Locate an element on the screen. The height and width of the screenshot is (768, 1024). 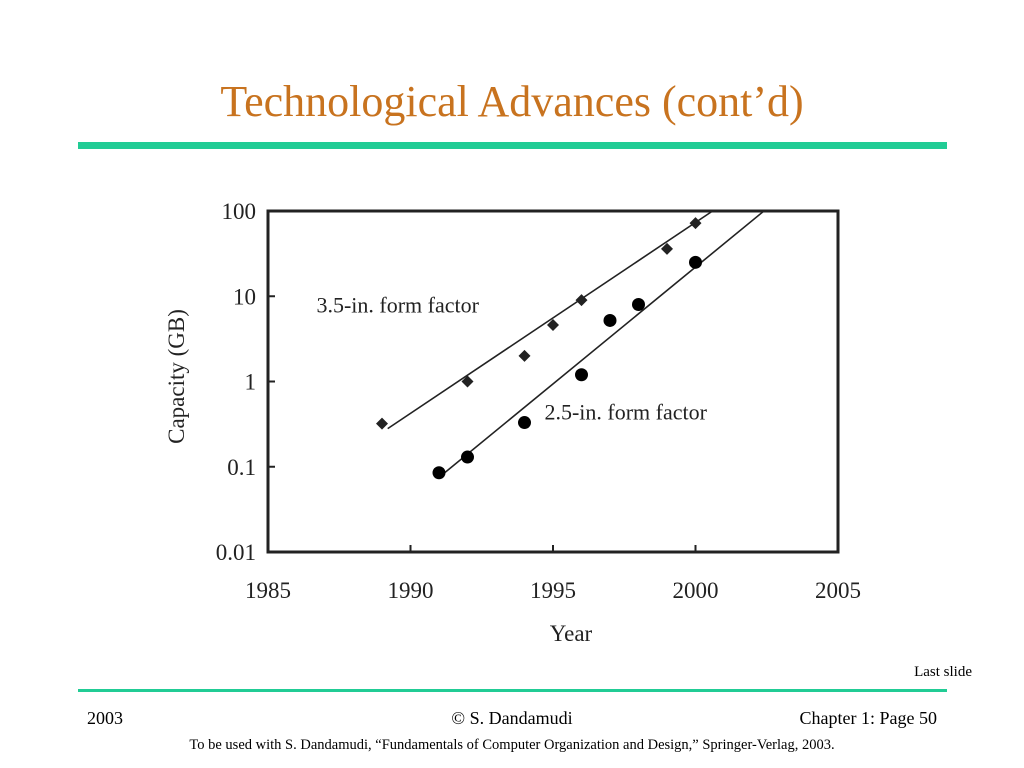
y-tick-label: 100 is located at coordinates (239, 211).